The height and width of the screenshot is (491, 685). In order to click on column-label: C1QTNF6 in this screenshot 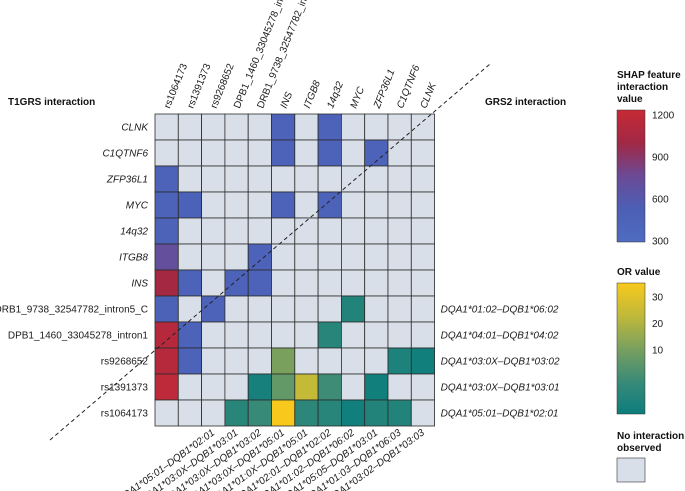, I will do `click(408, 86)`.